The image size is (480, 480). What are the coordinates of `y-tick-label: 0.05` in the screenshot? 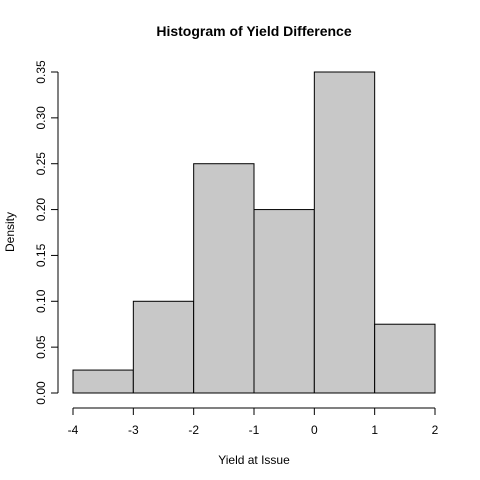 It's located at (41, 347).